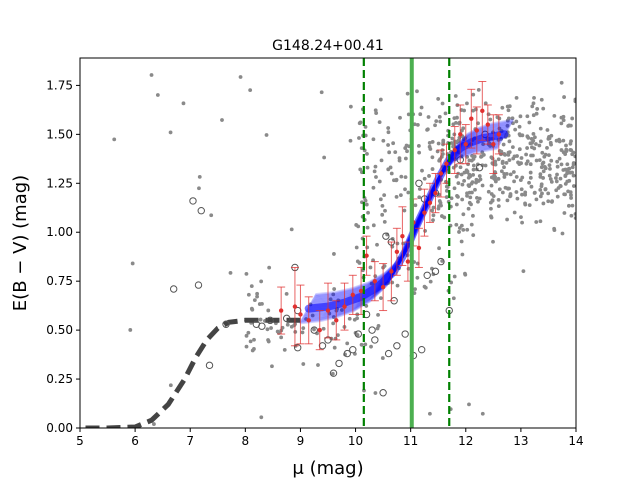 The image size is (640, 480). I want to click on y-tick-label: 1.25, so click(59, 183).